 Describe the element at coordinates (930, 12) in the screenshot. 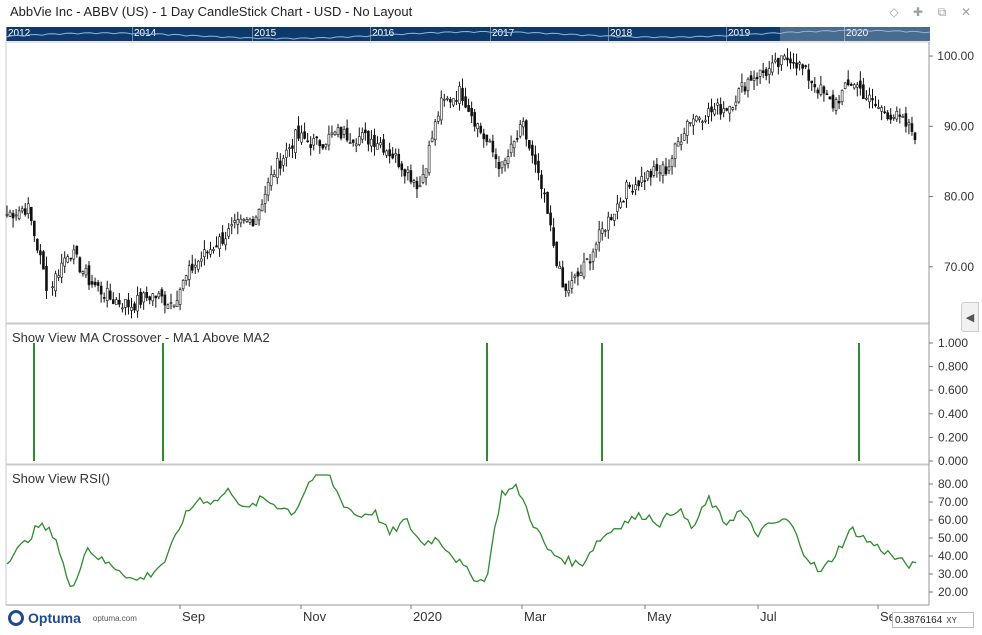

I see `window-controls: ◇ ✚ ⧉ ✕` at that location.